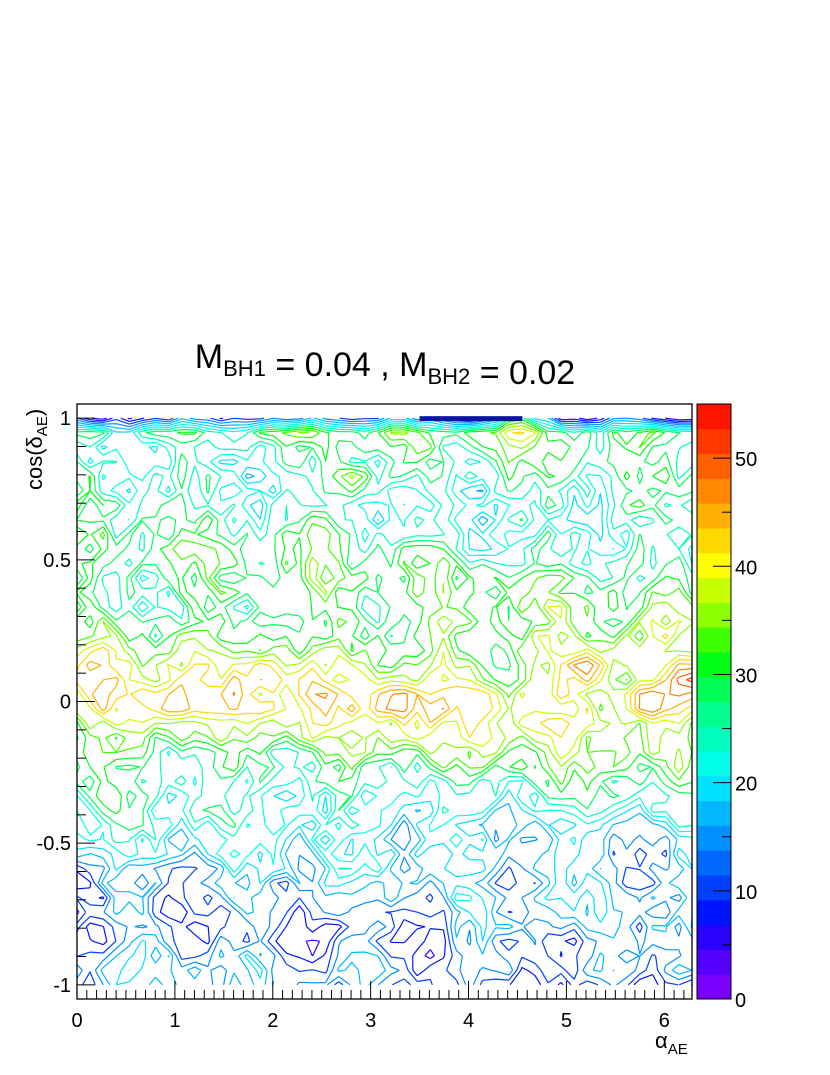  Describe the element at coordinates (370, 1021) in the screenshot. I see `x-tick-label: 3` at that location.